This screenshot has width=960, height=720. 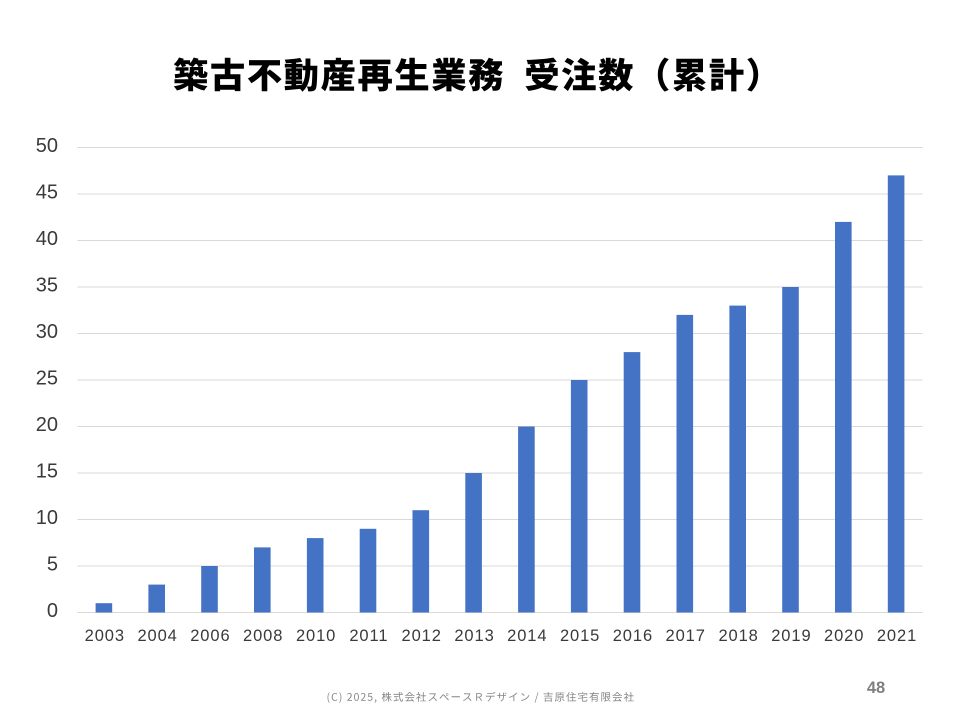 What do you see at coordinates (52, 611) in the screenshot?
I see `svg-text: 0` at bounding box center [52, 611].